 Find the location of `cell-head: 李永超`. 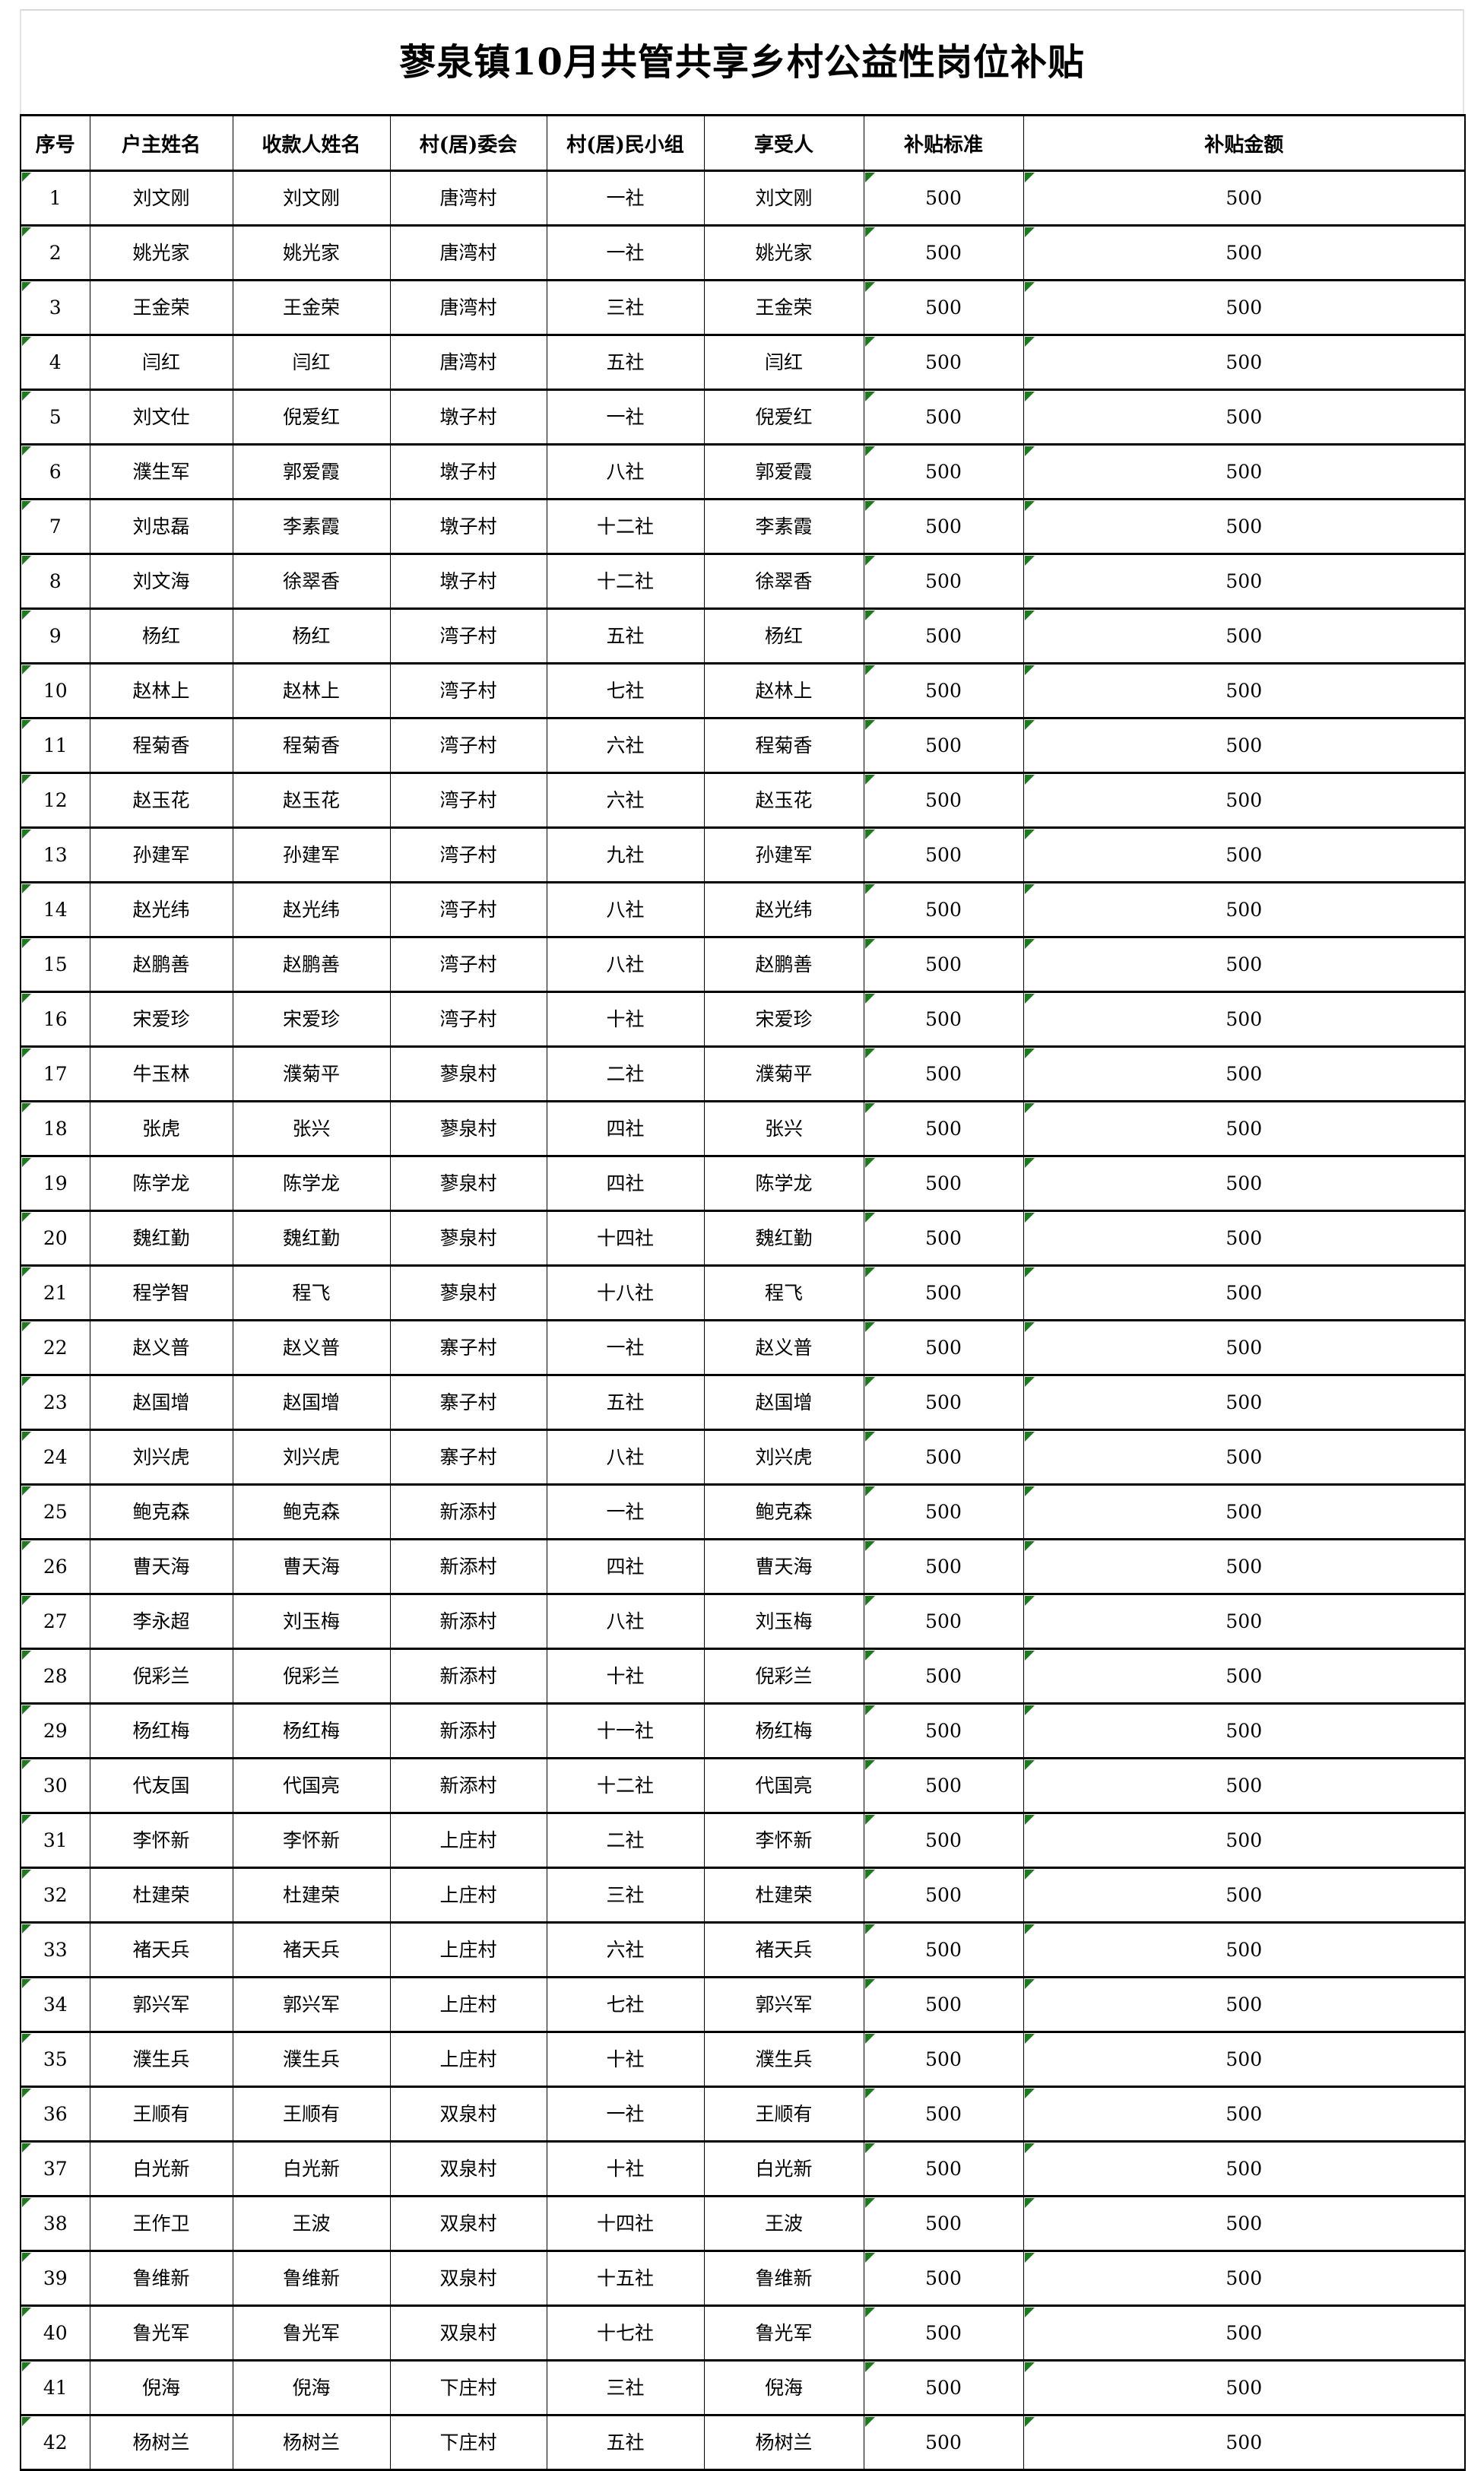

cell-head: 李永超 is located at coordinates (161, 1622).